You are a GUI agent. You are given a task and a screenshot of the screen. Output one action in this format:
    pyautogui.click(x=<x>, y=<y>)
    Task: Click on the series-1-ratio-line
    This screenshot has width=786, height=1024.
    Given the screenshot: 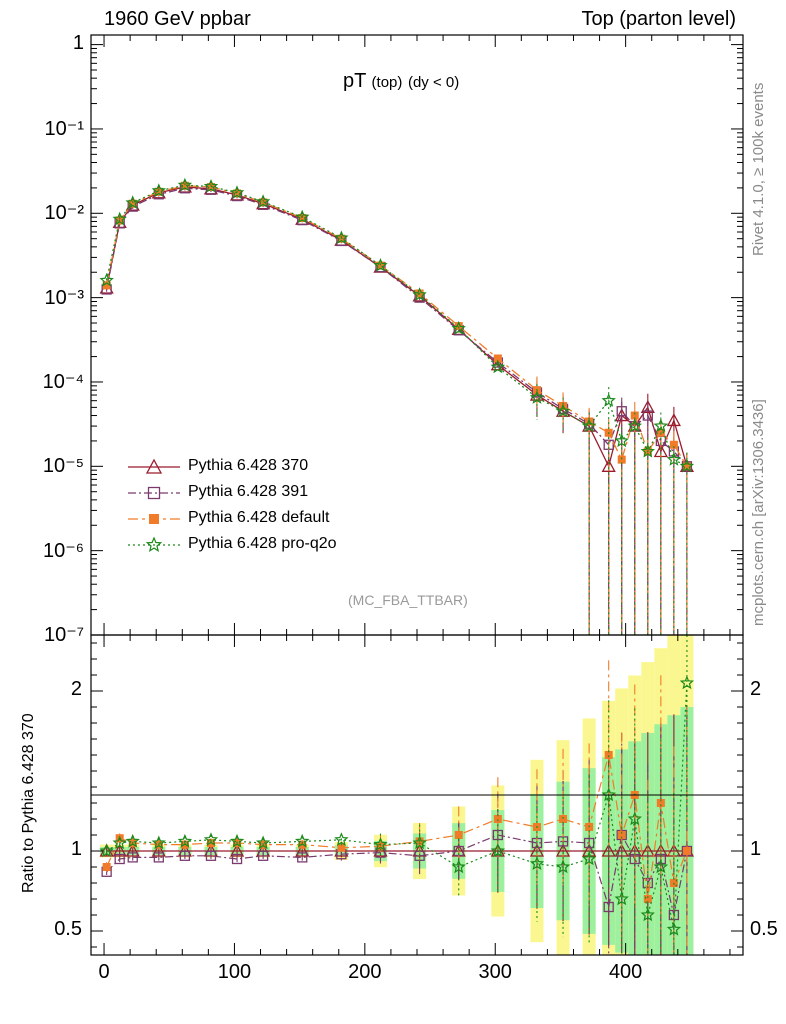 What is the action you would take?
    pyautogui.click(x=397, y=874)
    